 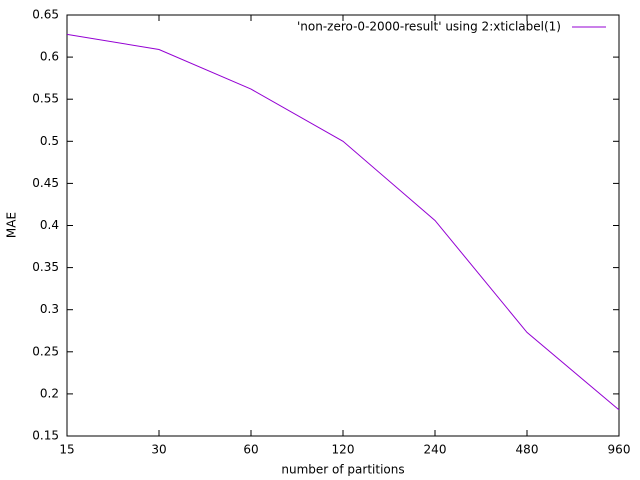 What do you see at coordinates (66, 450) in the screenshot?
I see `x-tick-label: 15` at bounding box center [66, 450].